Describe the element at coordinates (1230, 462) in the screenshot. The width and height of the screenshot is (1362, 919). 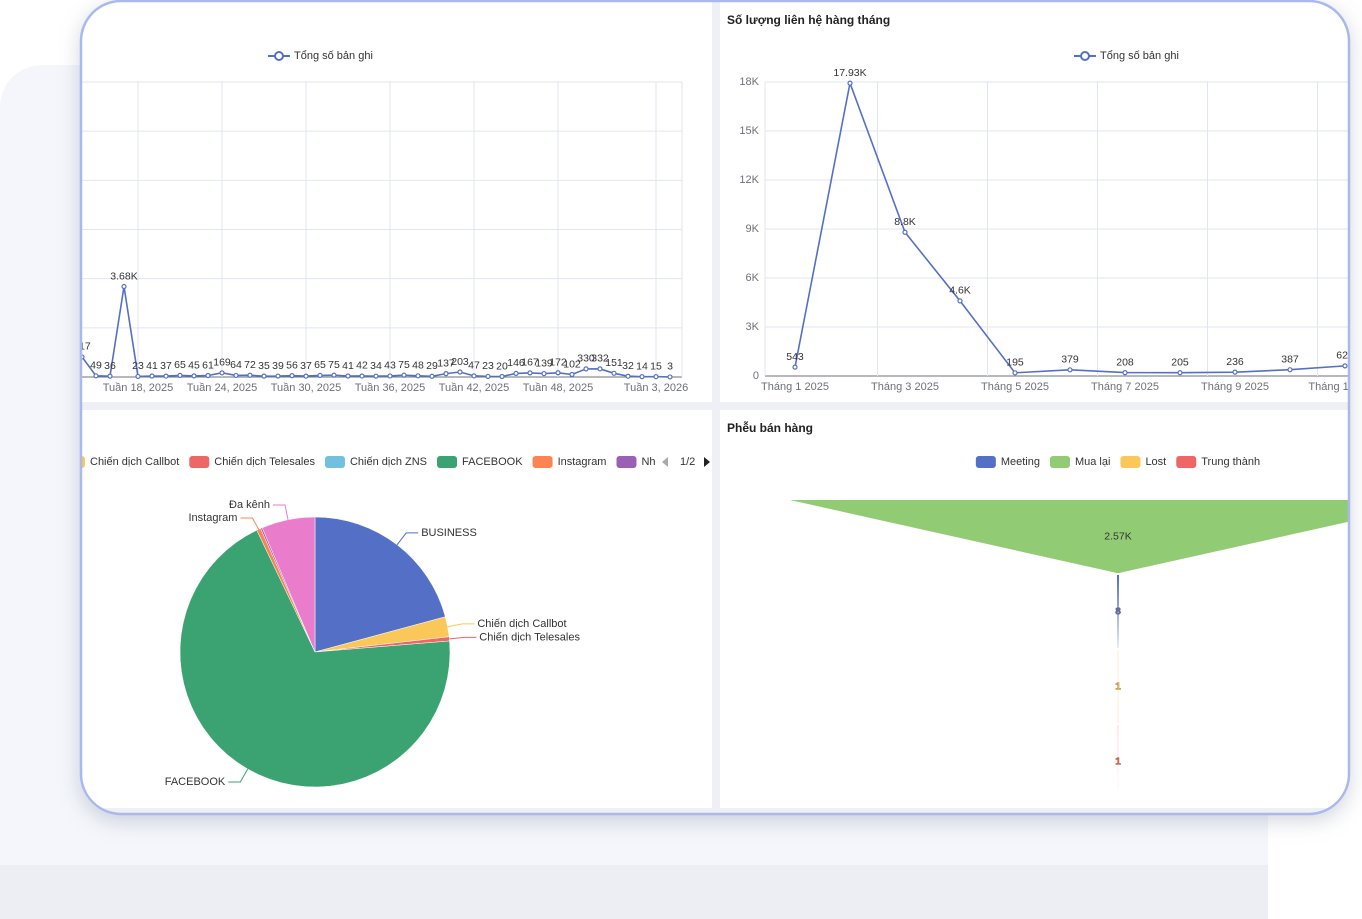
I see `legend-label: Trung thành` at that location.